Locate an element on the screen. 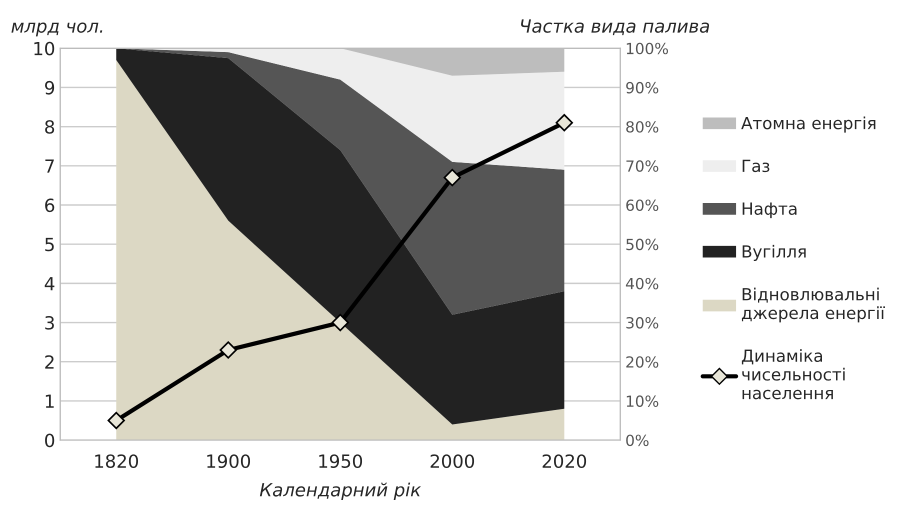 The width and height of the screenshot is (899, 519). y-tick-label: 4 is located at coordinates (49, 283).